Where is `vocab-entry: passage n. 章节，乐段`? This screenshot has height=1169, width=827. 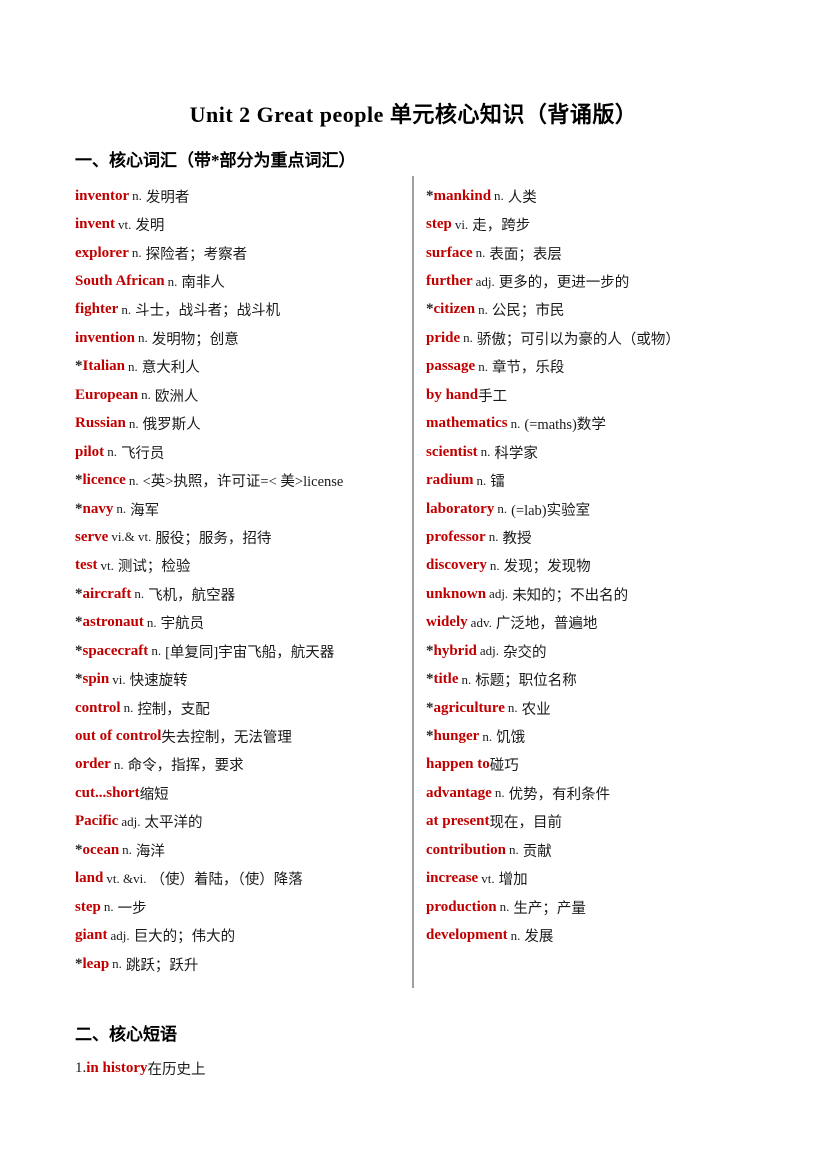 vocab-entry: passage n. 章节，乐段 is located at coordinates (595, 367).